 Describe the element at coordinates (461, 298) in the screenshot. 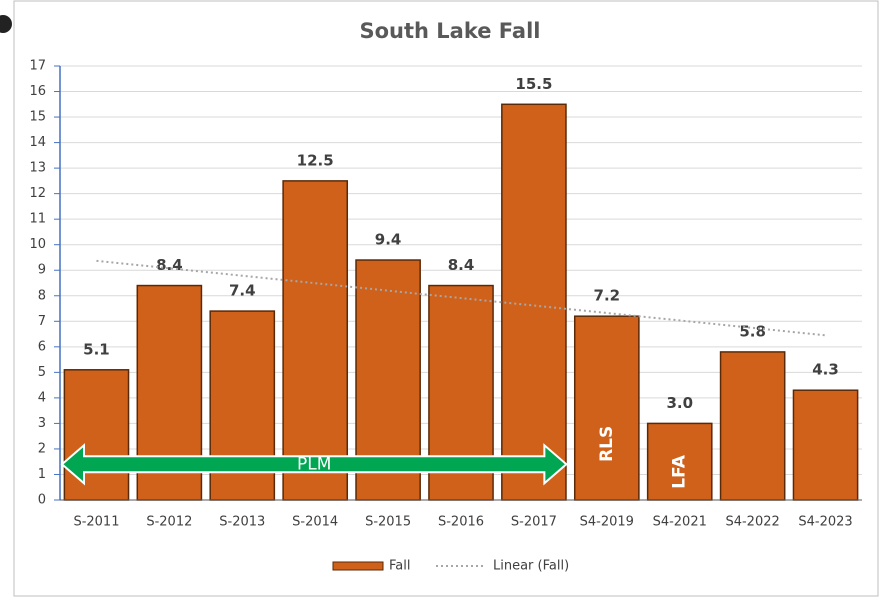

I see `trendline` at that location.